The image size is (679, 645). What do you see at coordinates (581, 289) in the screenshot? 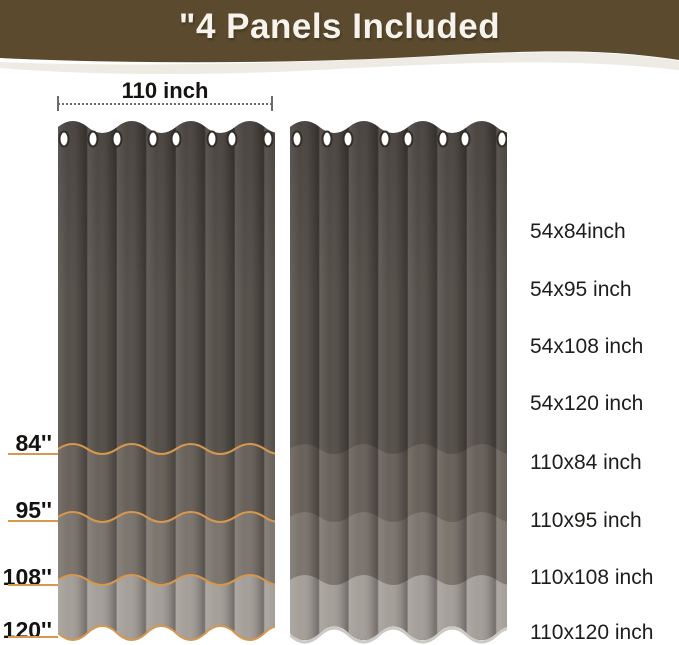
I see `size-option-54x95: 54x95 inch` at bounding box center [581, 289].